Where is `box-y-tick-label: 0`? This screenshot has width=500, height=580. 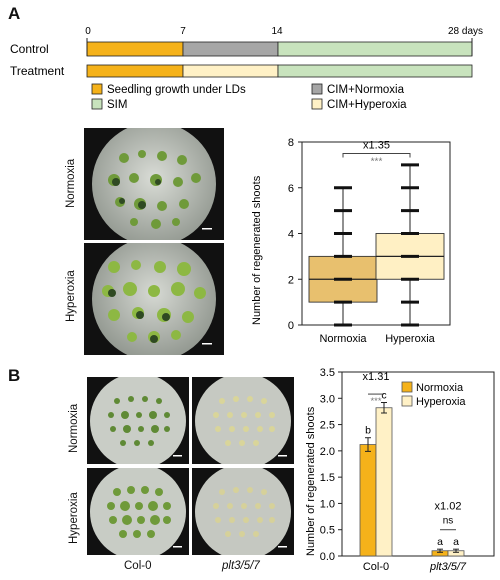
box-y-tick-label: 0 is located at coordinates (291, 326).